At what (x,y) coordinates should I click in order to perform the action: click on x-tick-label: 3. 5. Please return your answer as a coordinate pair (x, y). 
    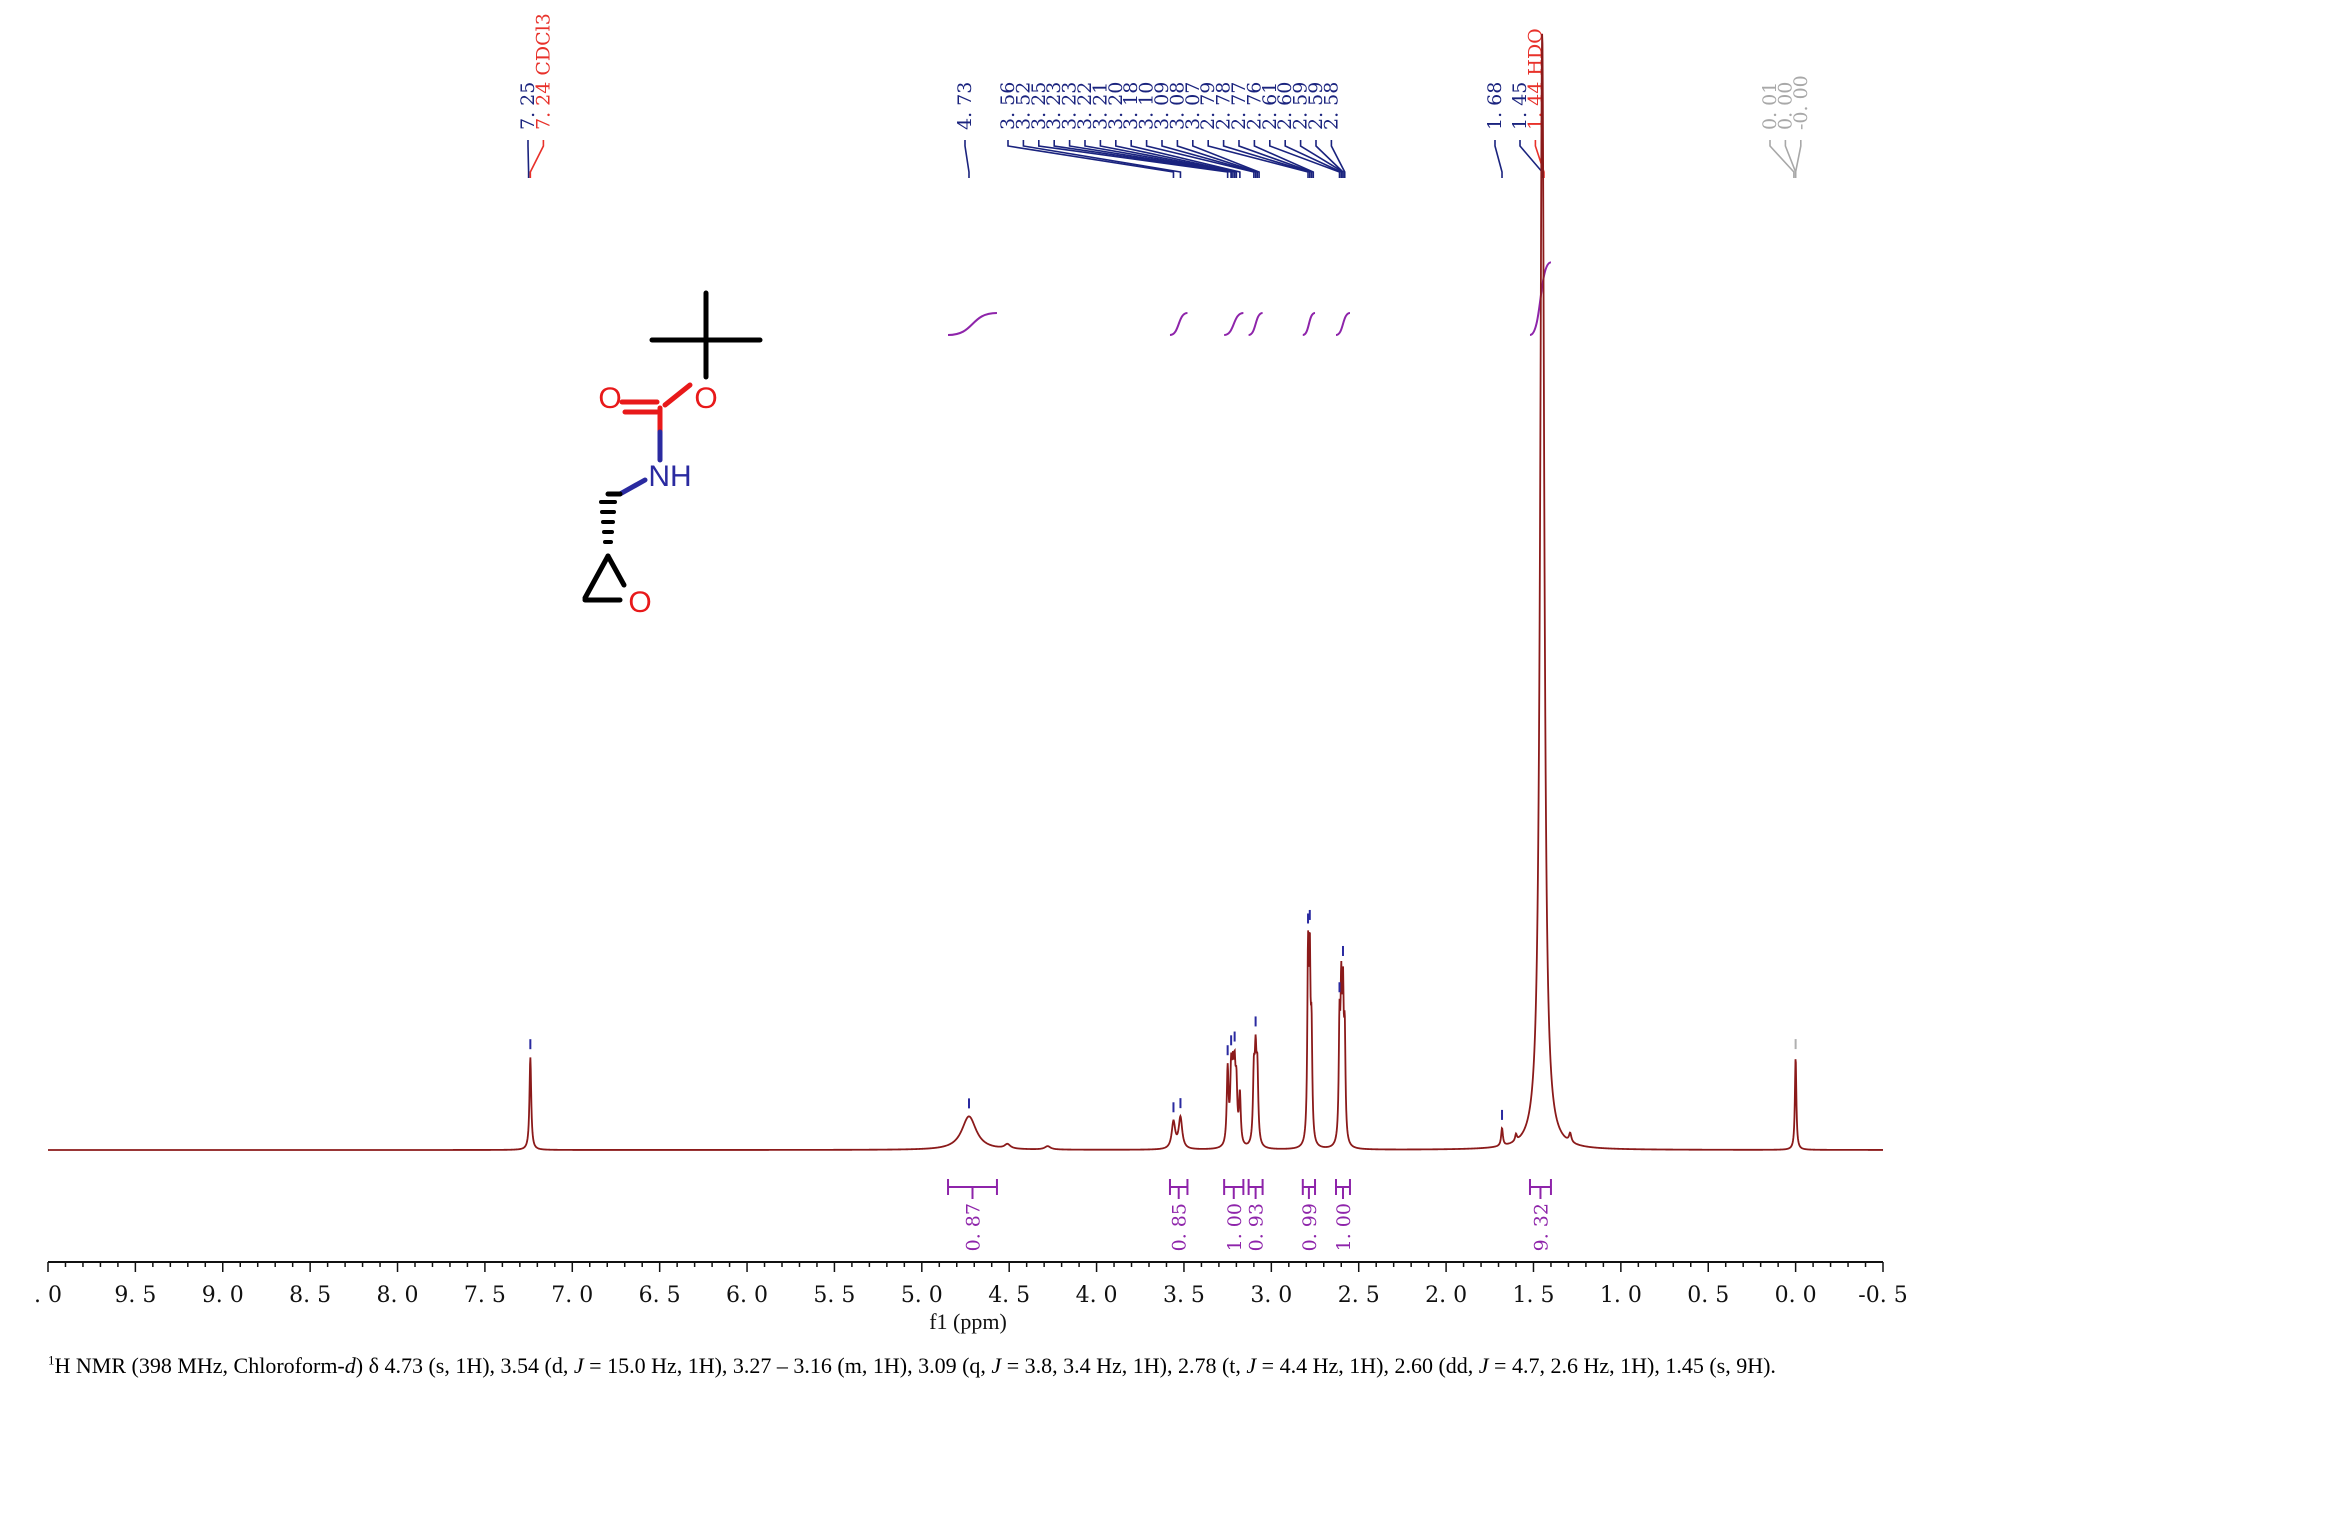
    Looking at the image, I should click on (1184, 1295).